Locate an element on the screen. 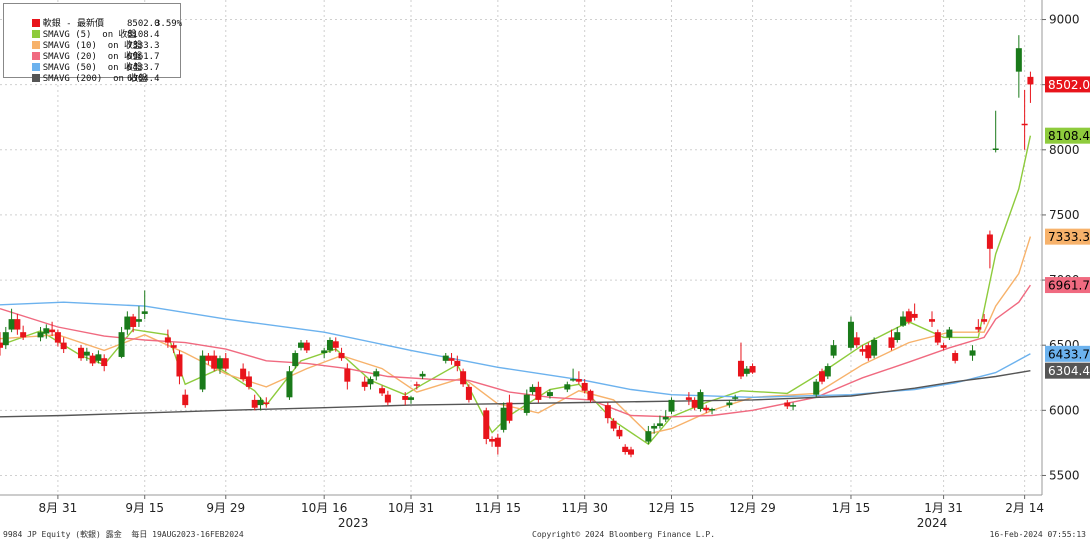  y-tick-label: 9000 is located at coordinates (1064, 20).